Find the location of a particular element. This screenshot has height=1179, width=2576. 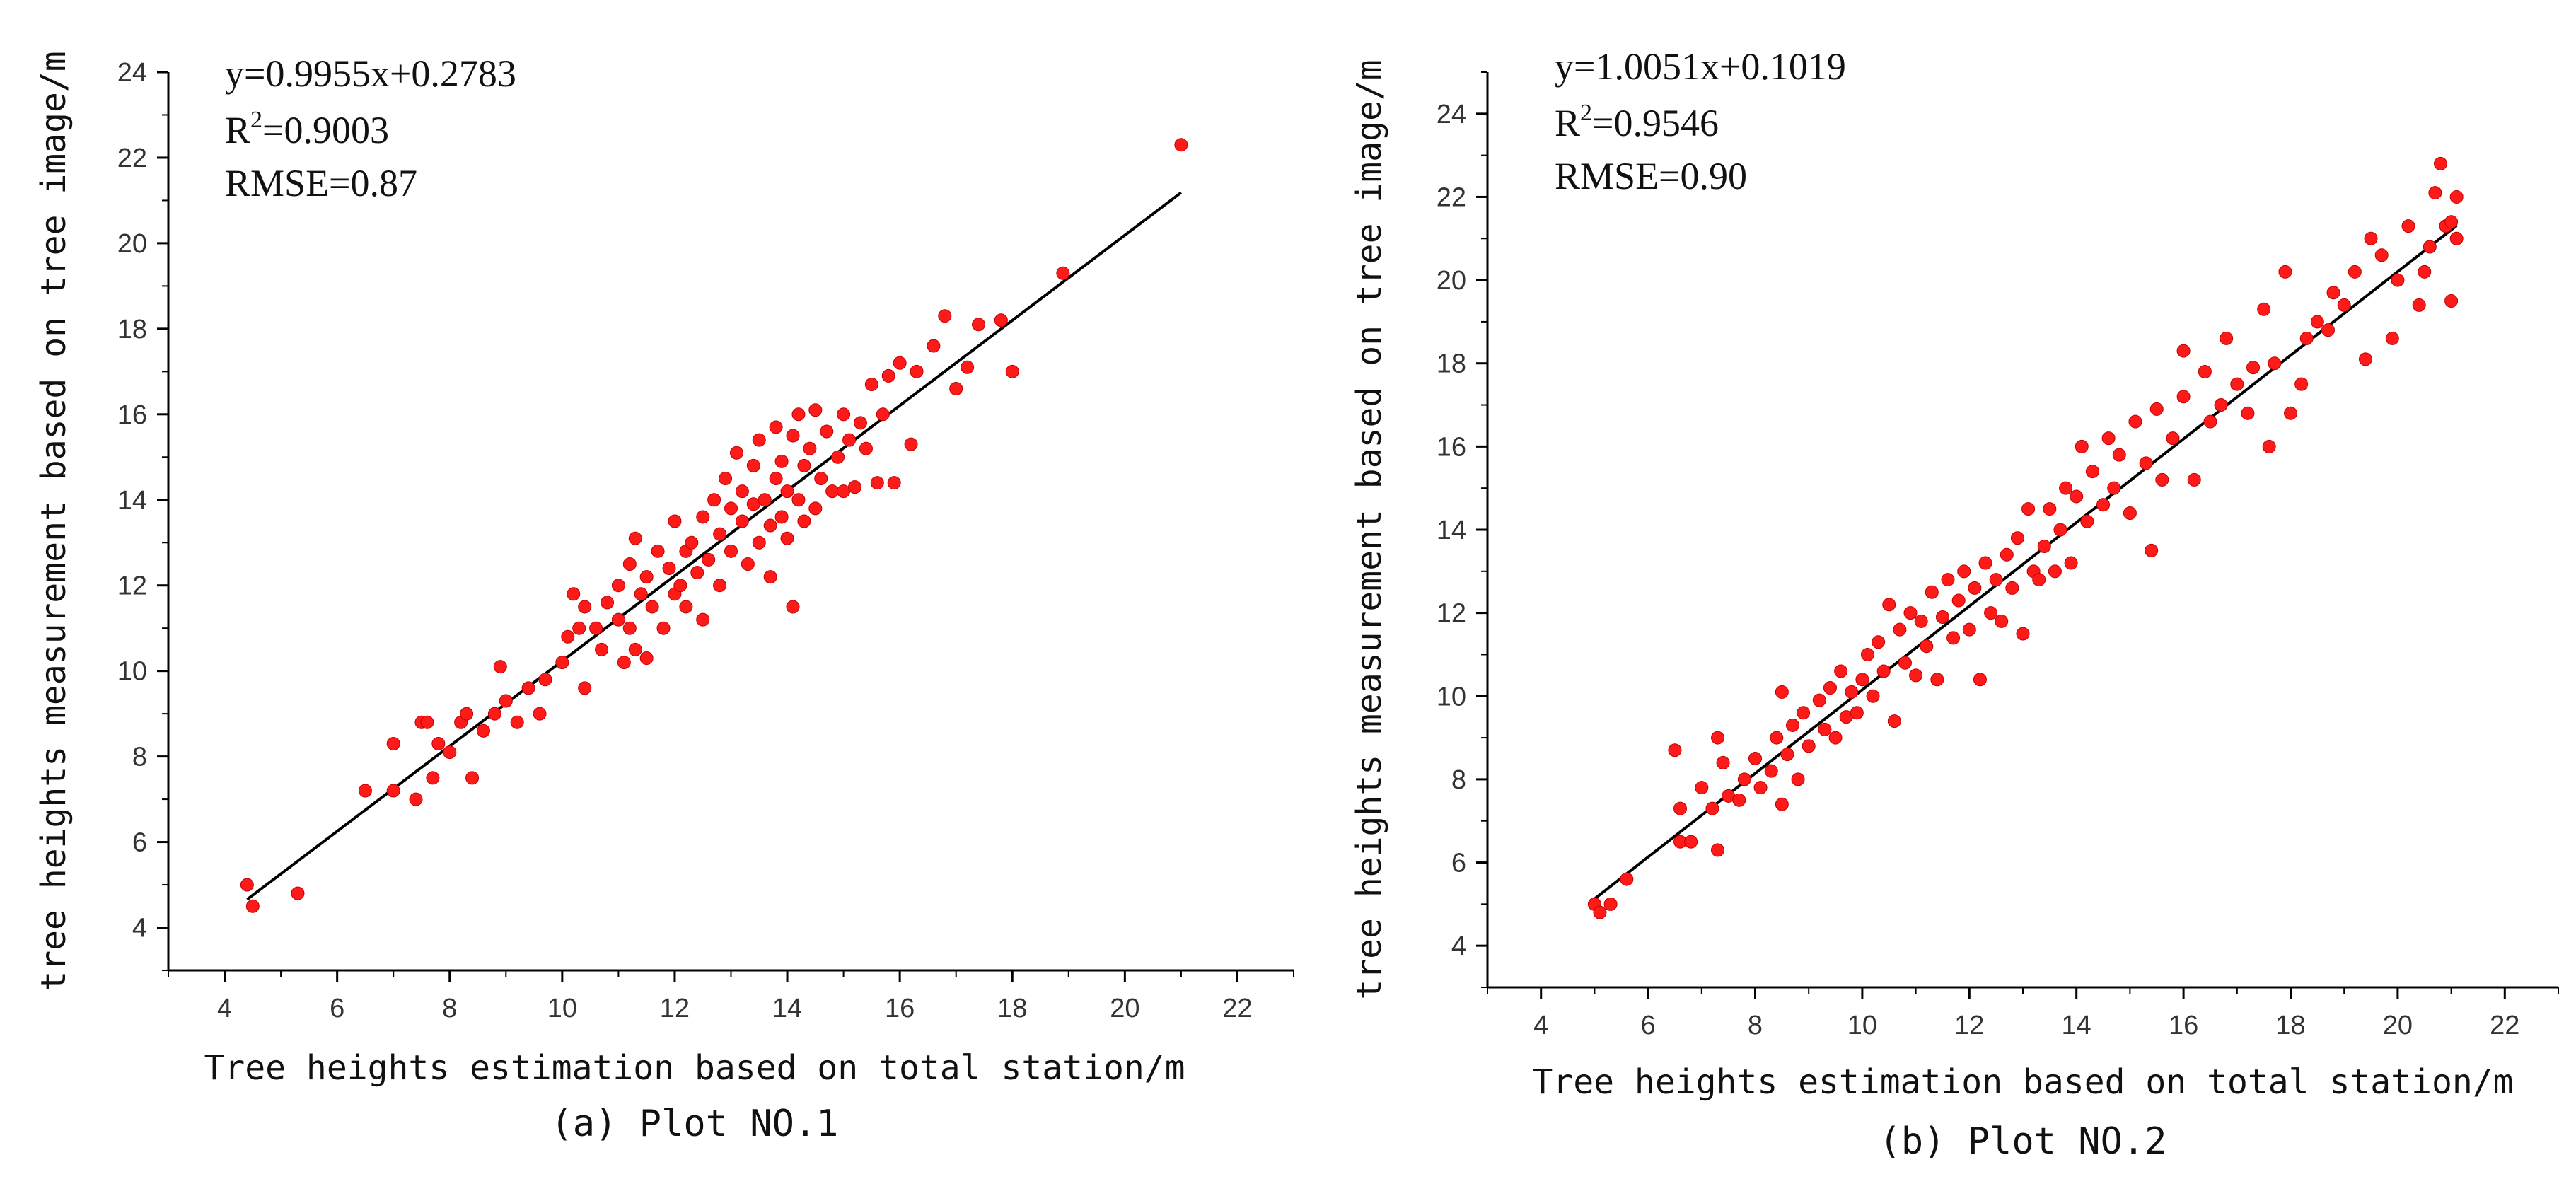

x-tick-label: 12 is located at coordinates (1969, 1025).